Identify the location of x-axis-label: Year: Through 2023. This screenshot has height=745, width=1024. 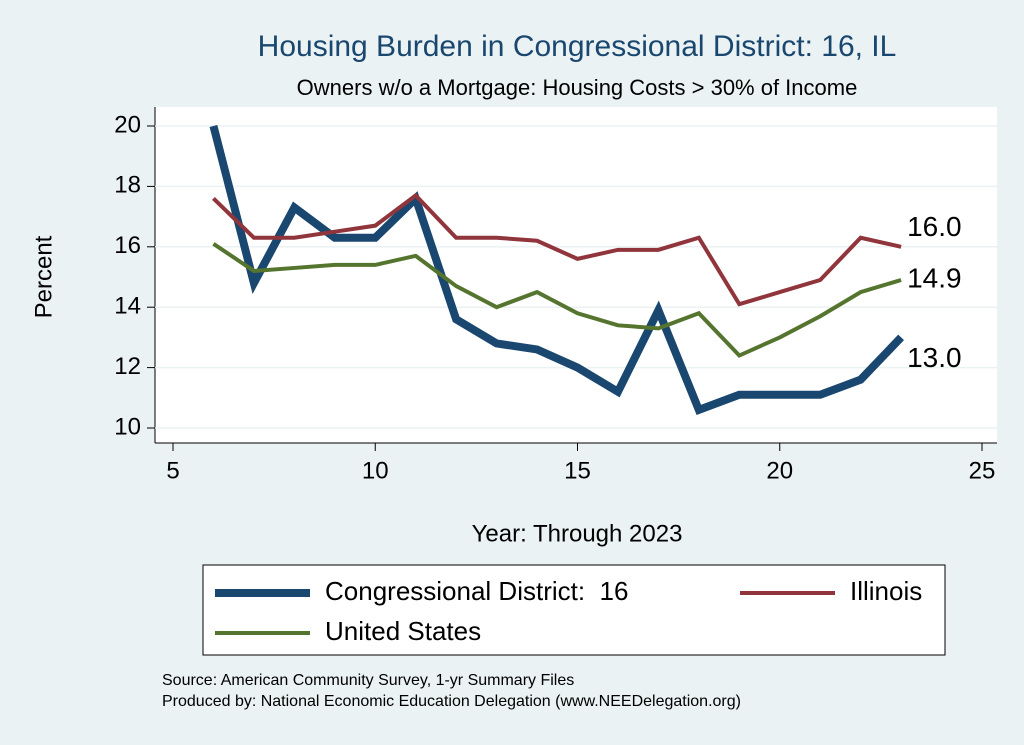
(577, 533).